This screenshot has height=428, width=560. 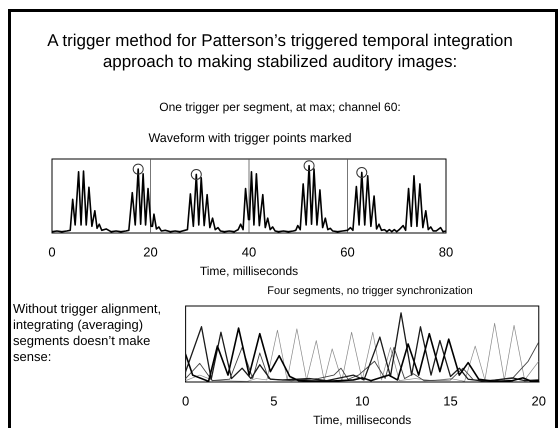 What do you see at coordinates (446, 252) in the screenshot?
I see `x-tick-label: 80` at bounding box center [446, 252].